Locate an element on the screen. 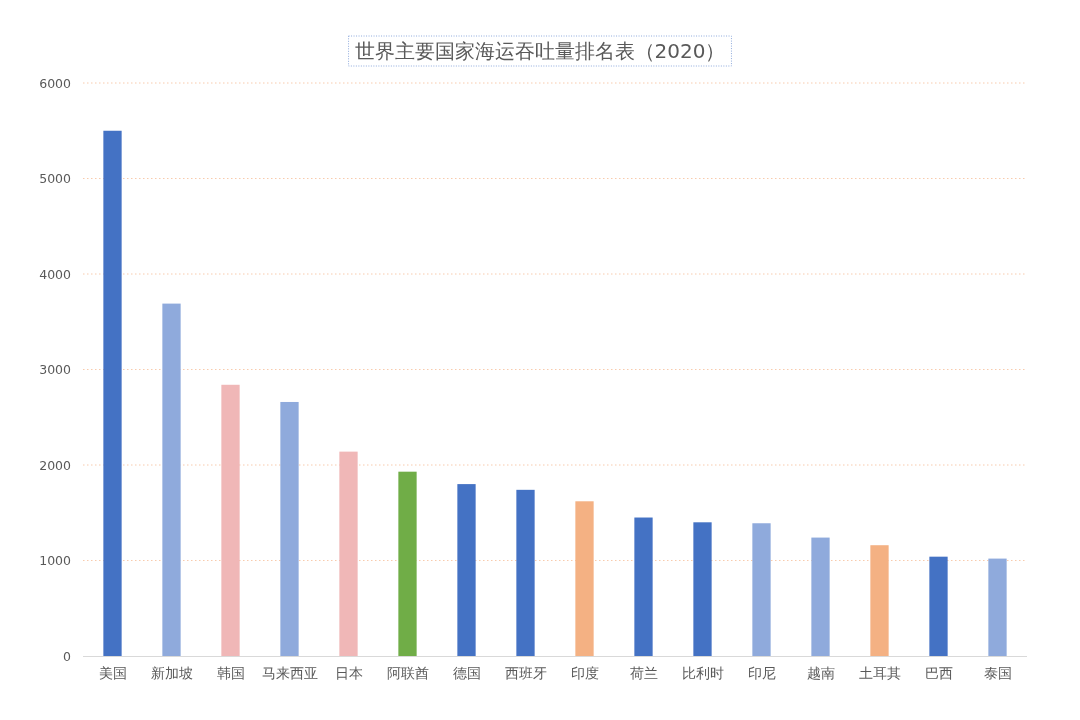 The width and height of the screenshot is (1080, 720). y-tick-label: 0 is located at coordinates (67, 656).